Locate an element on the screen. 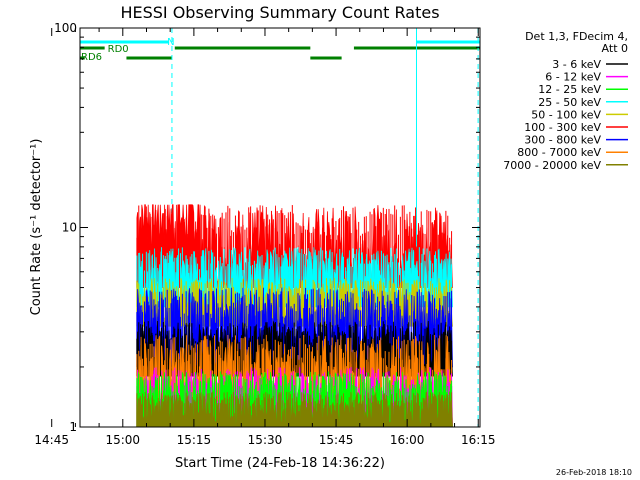  flag-label-rd6: RD6 is located at coordinates (91, 57).